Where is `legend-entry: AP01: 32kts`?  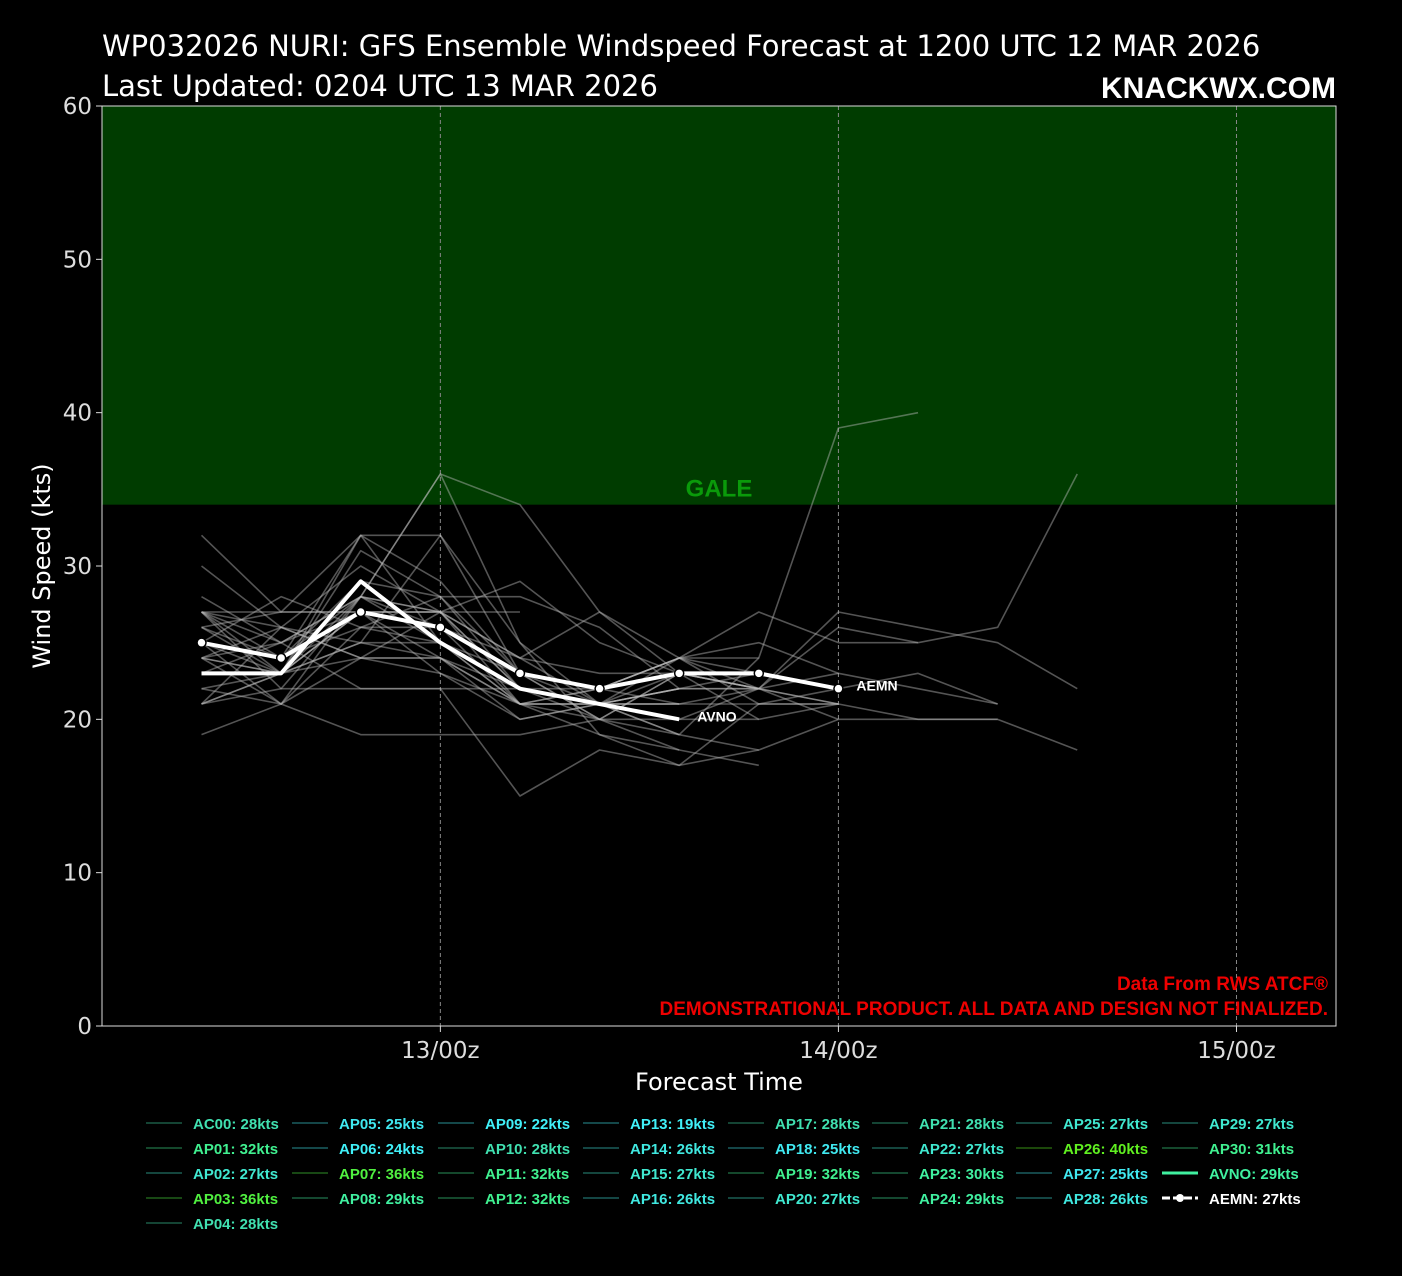
legend-entry: AP01: 32kts is located at coordinates (235, 1149).